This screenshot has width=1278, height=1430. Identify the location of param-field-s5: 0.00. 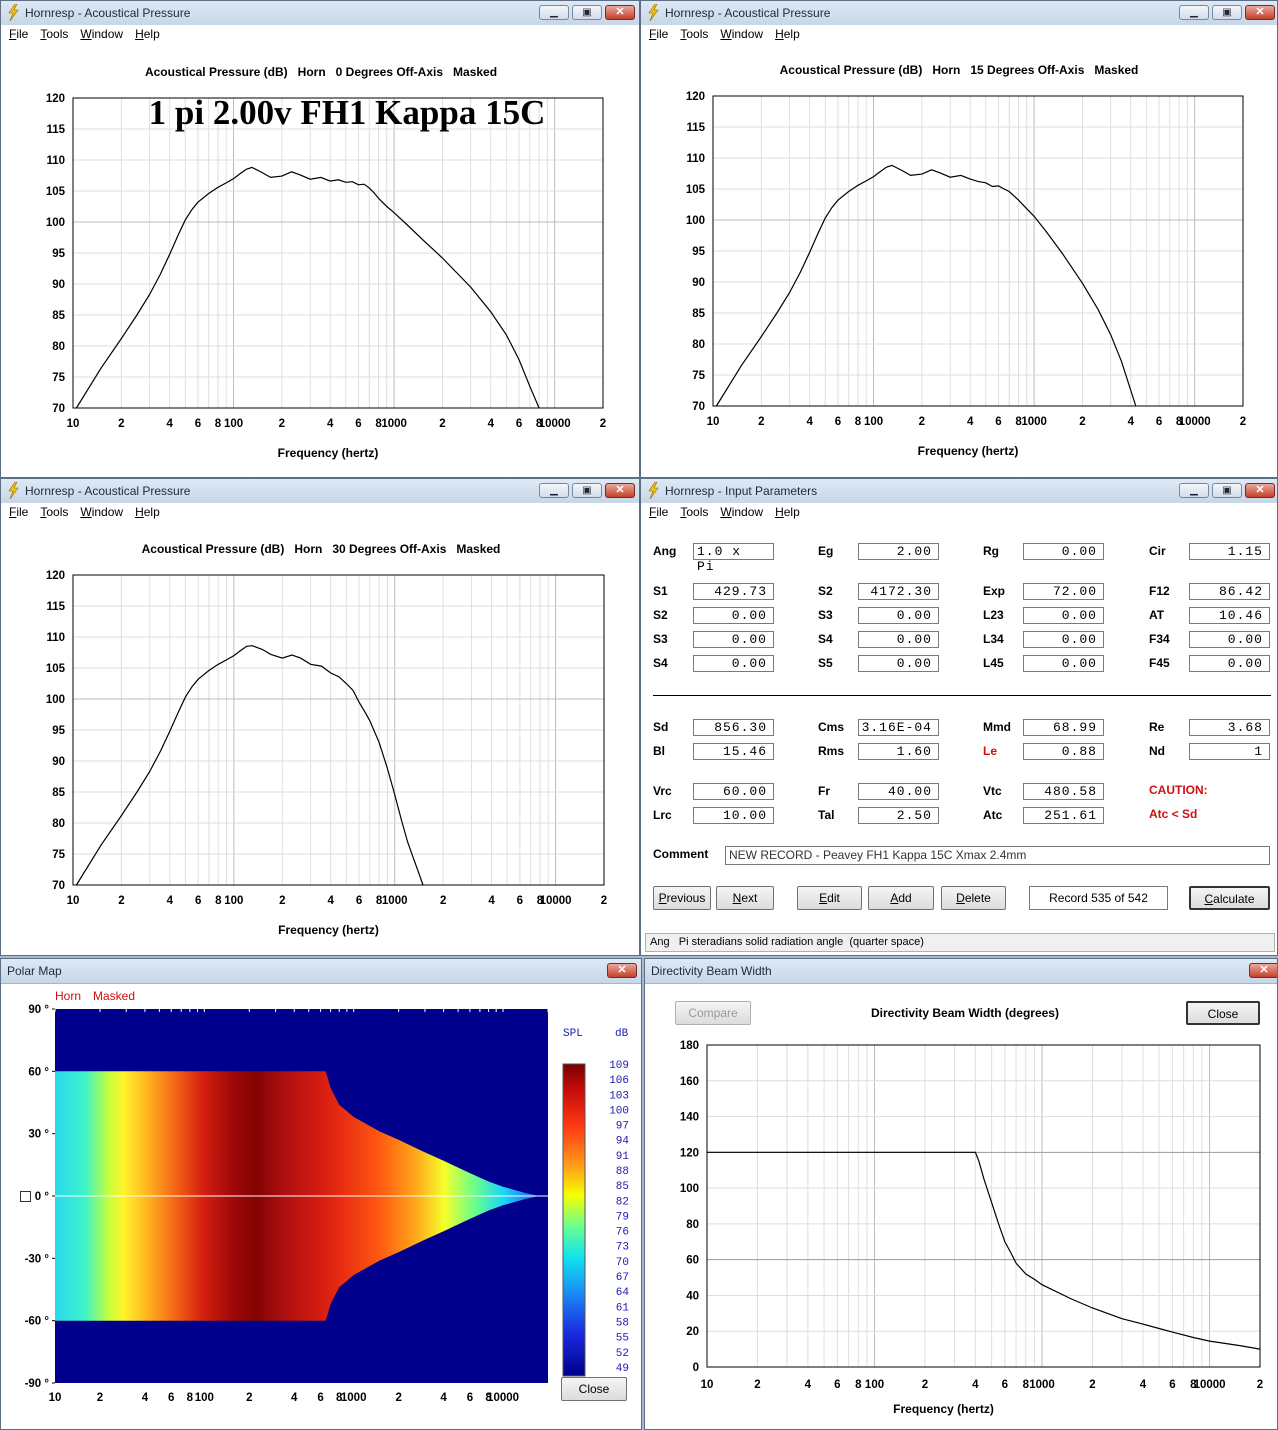
(898, 663).